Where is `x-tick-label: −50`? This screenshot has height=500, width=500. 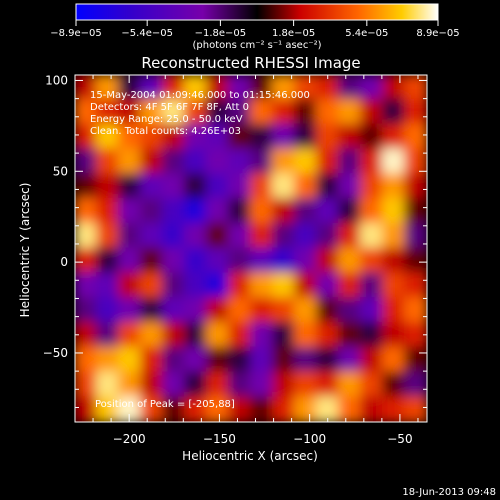 x-tick-label: −50 is located at coordinates (399, 439).